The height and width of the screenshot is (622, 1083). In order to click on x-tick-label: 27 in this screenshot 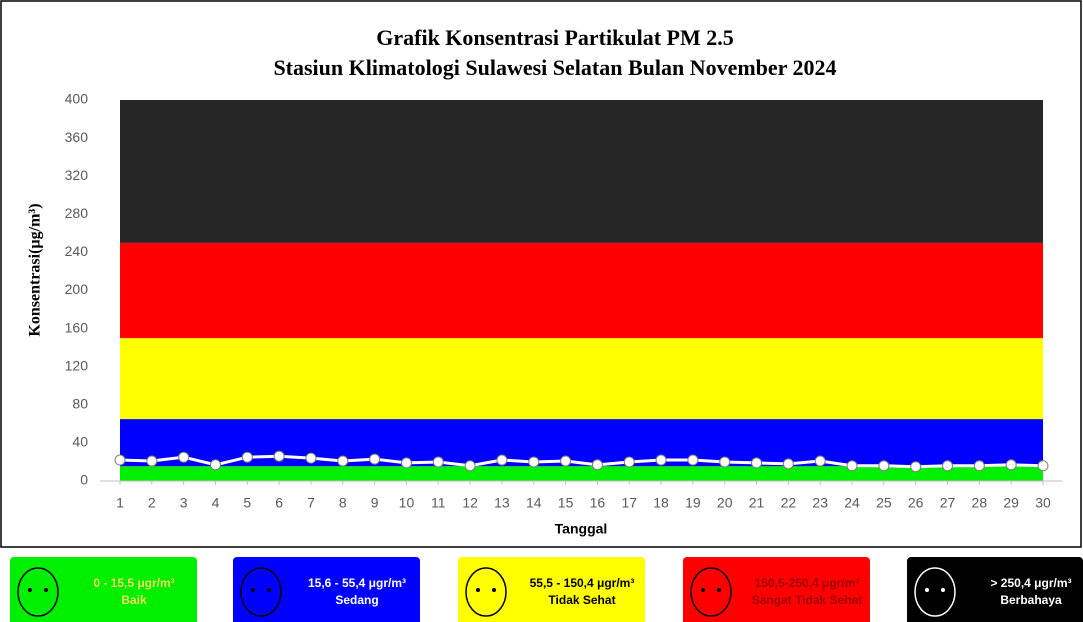, I will do `click(948, 503)`.